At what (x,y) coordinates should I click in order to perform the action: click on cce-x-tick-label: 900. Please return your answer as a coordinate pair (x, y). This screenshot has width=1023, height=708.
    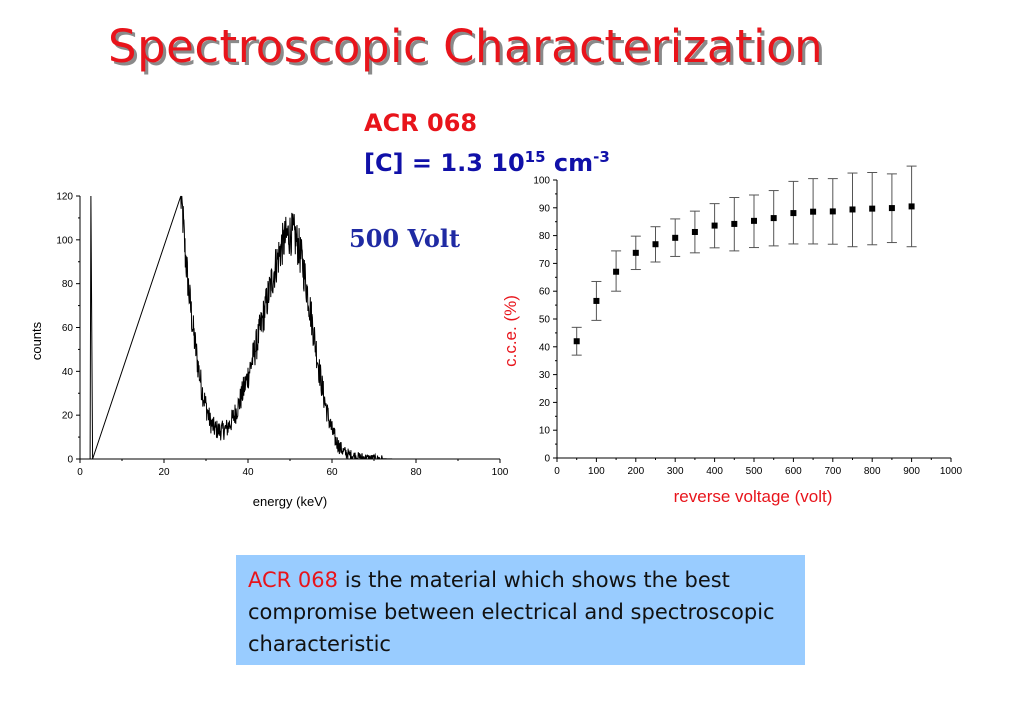
    Looking at the image, I should click on (911, 471).